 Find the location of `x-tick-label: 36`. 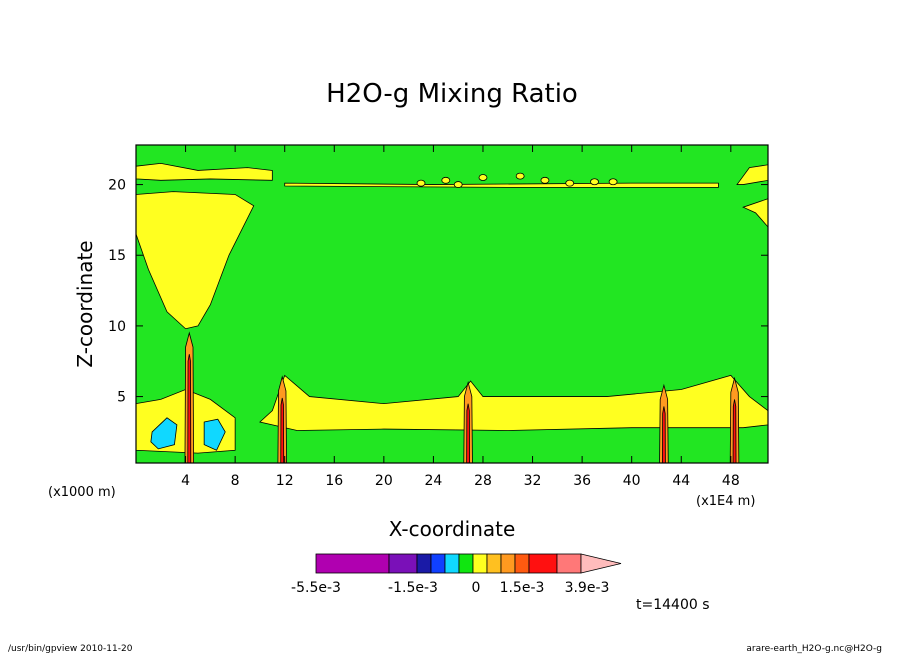

x-tick-label: 36 is located at coordinates (582, 481).